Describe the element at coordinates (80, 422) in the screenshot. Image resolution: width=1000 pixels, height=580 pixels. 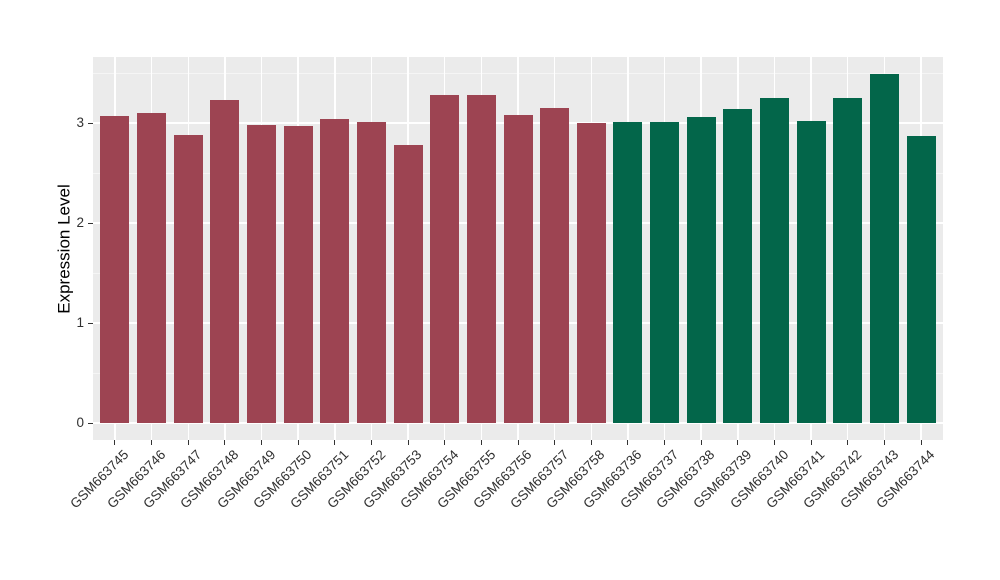
I see `y-tick-label: 0` at that location.